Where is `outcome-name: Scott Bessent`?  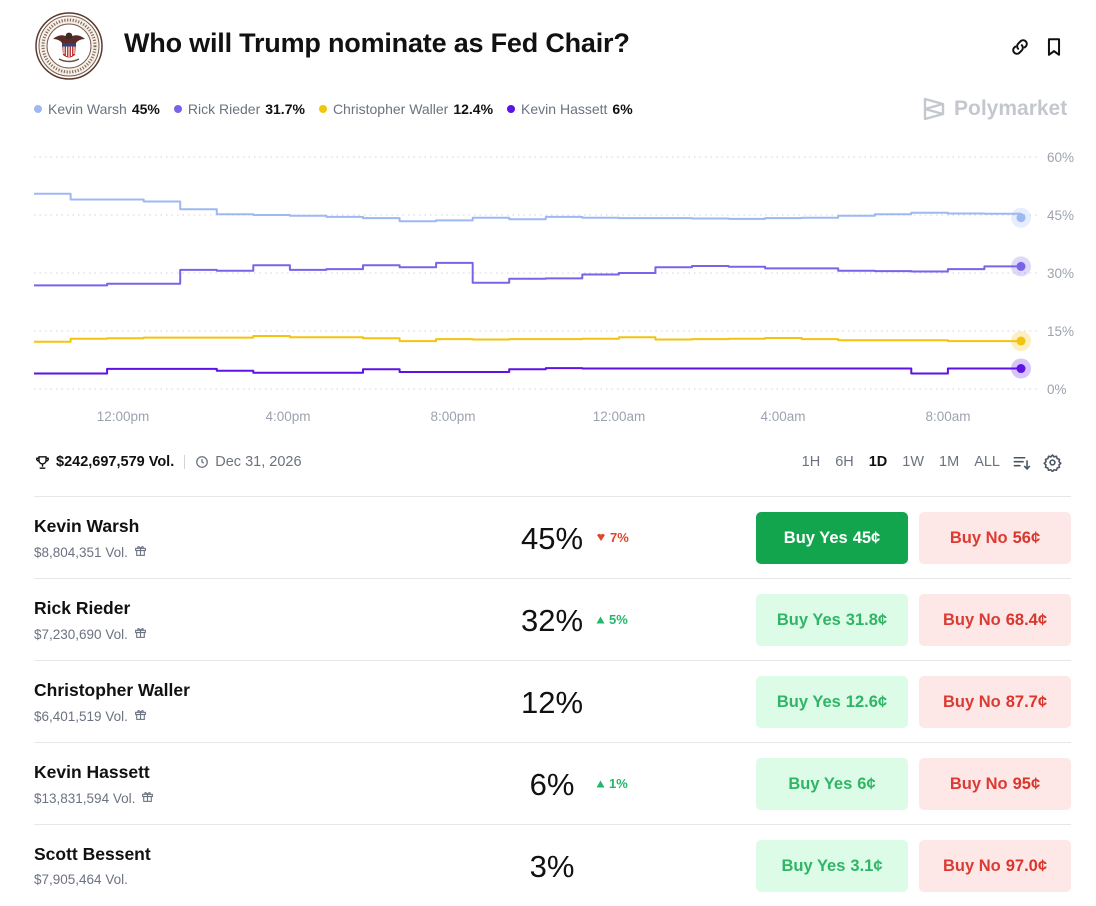 outcome-name: Scott Bessent is located at coordinates (92, 854).